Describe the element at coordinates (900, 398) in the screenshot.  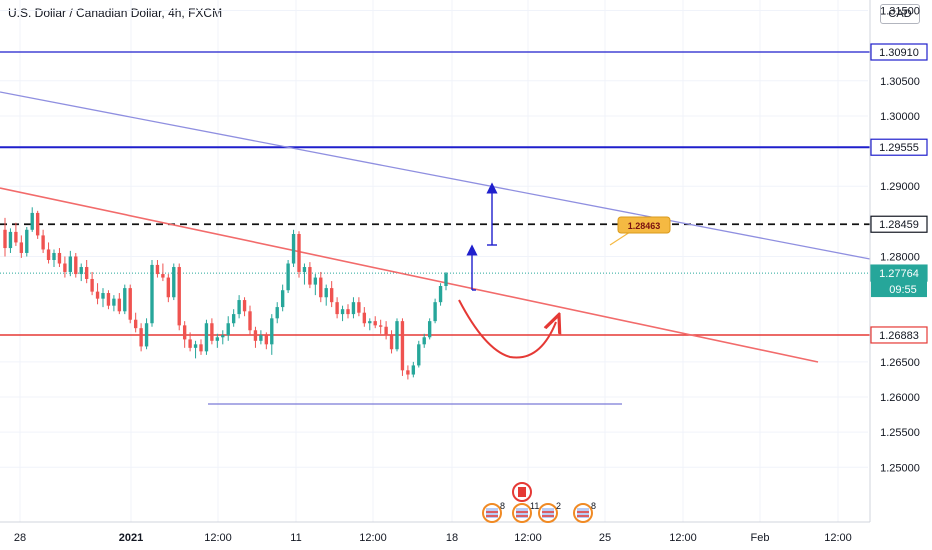
I see `price-tick-label: 1.26000` at that location.